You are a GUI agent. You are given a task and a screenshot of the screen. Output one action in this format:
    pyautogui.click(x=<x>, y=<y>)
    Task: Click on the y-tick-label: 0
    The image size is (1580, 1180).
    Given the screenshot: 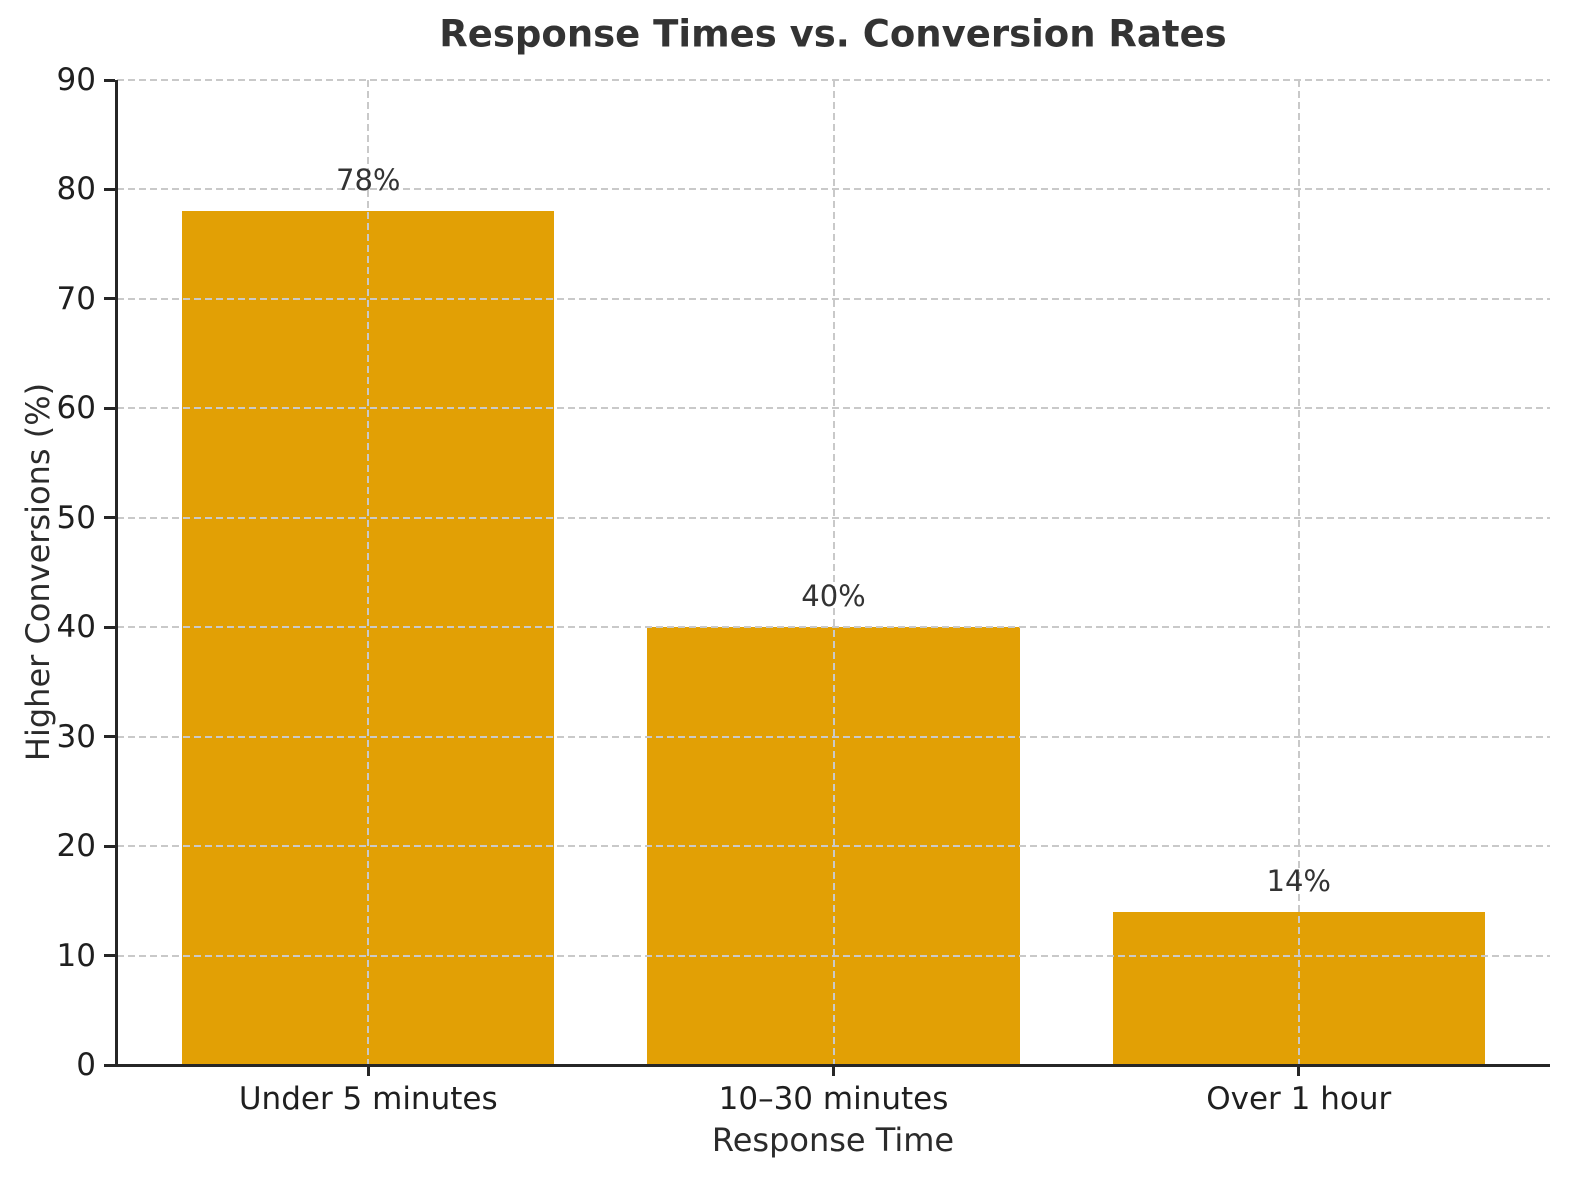 What is the action you would take?
    pyautogui.click(x=86, y=1065)
    